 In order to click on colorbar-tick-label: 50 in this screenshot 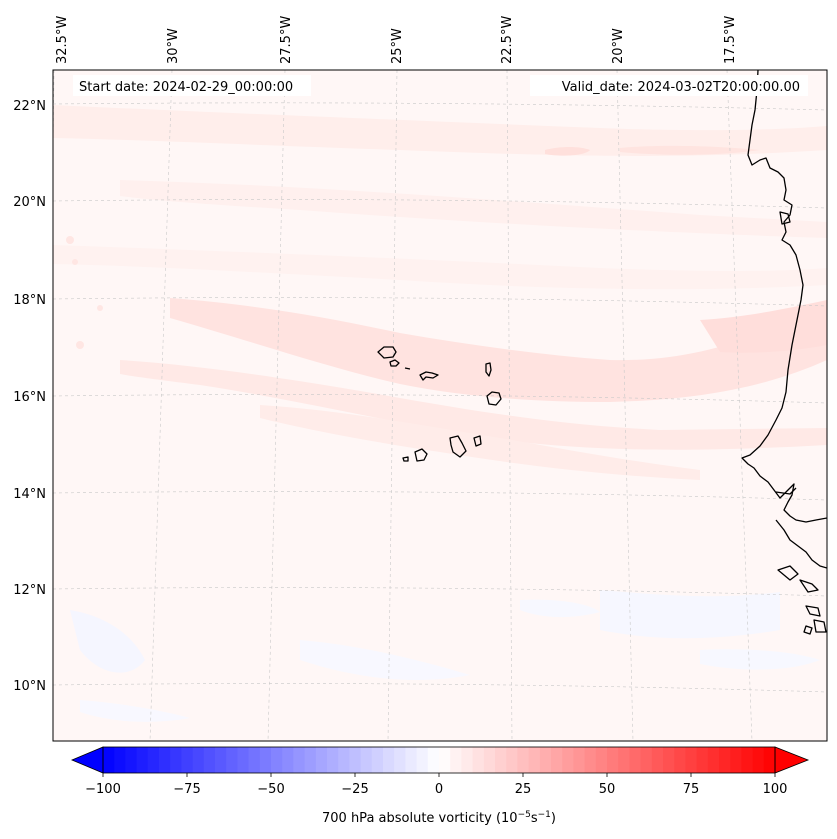, I will do `click(607, 789)`.